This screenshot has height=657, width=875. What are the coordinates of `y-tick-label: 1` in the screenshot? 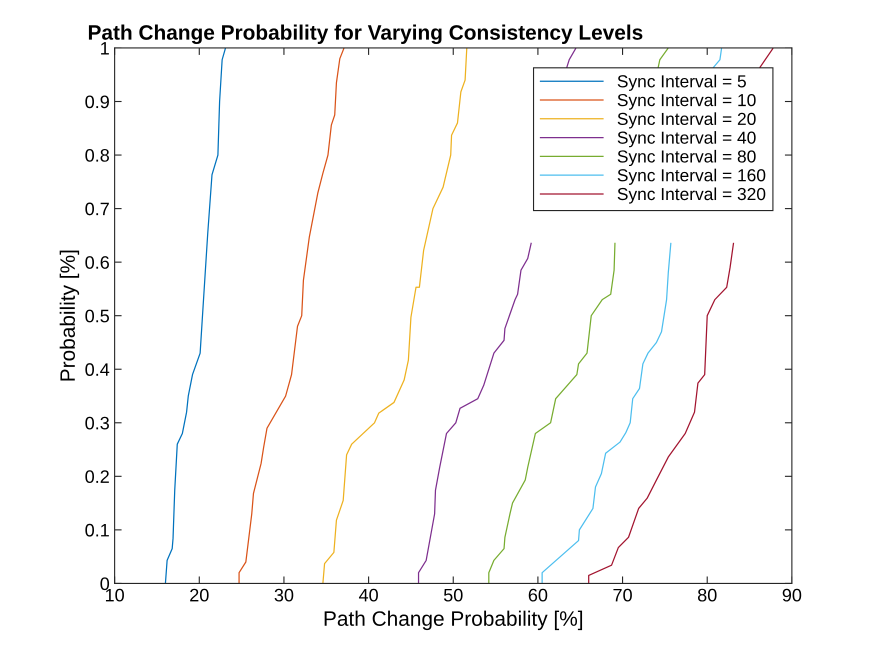 It's located at (105, 48).